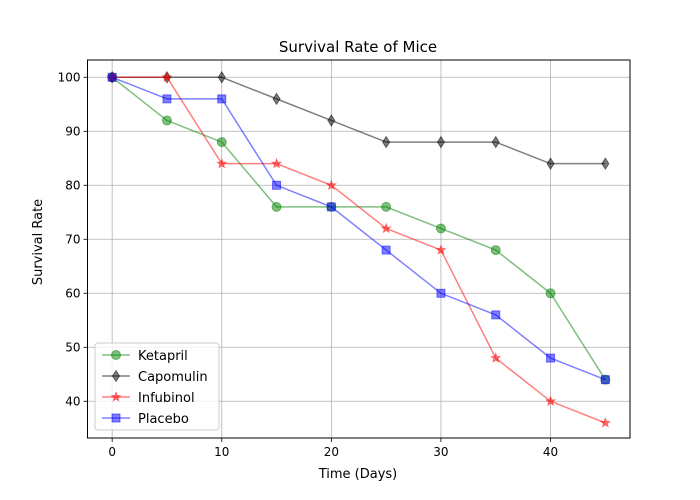 This screenshot has width=700, height=500. What do you see at coordinates (358, 47) in the screenshot?
I see `chart-title: Survival Rate of Mice` at bounding box center [358, 47].